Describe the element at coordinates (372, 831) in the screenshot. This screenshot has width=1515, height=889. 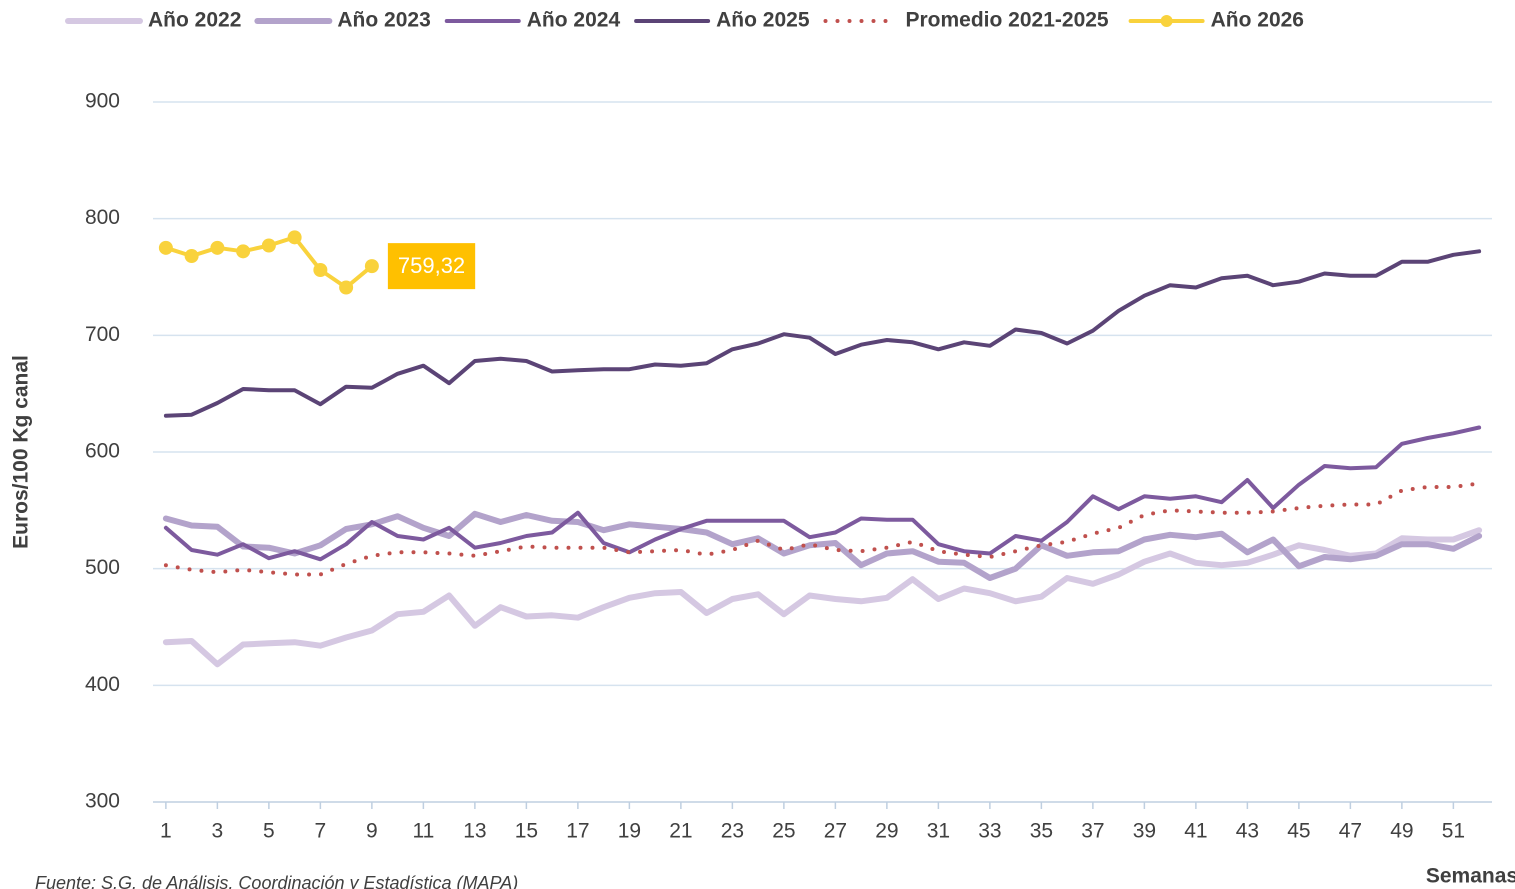
I see `x-tick-label: 9` at that location.